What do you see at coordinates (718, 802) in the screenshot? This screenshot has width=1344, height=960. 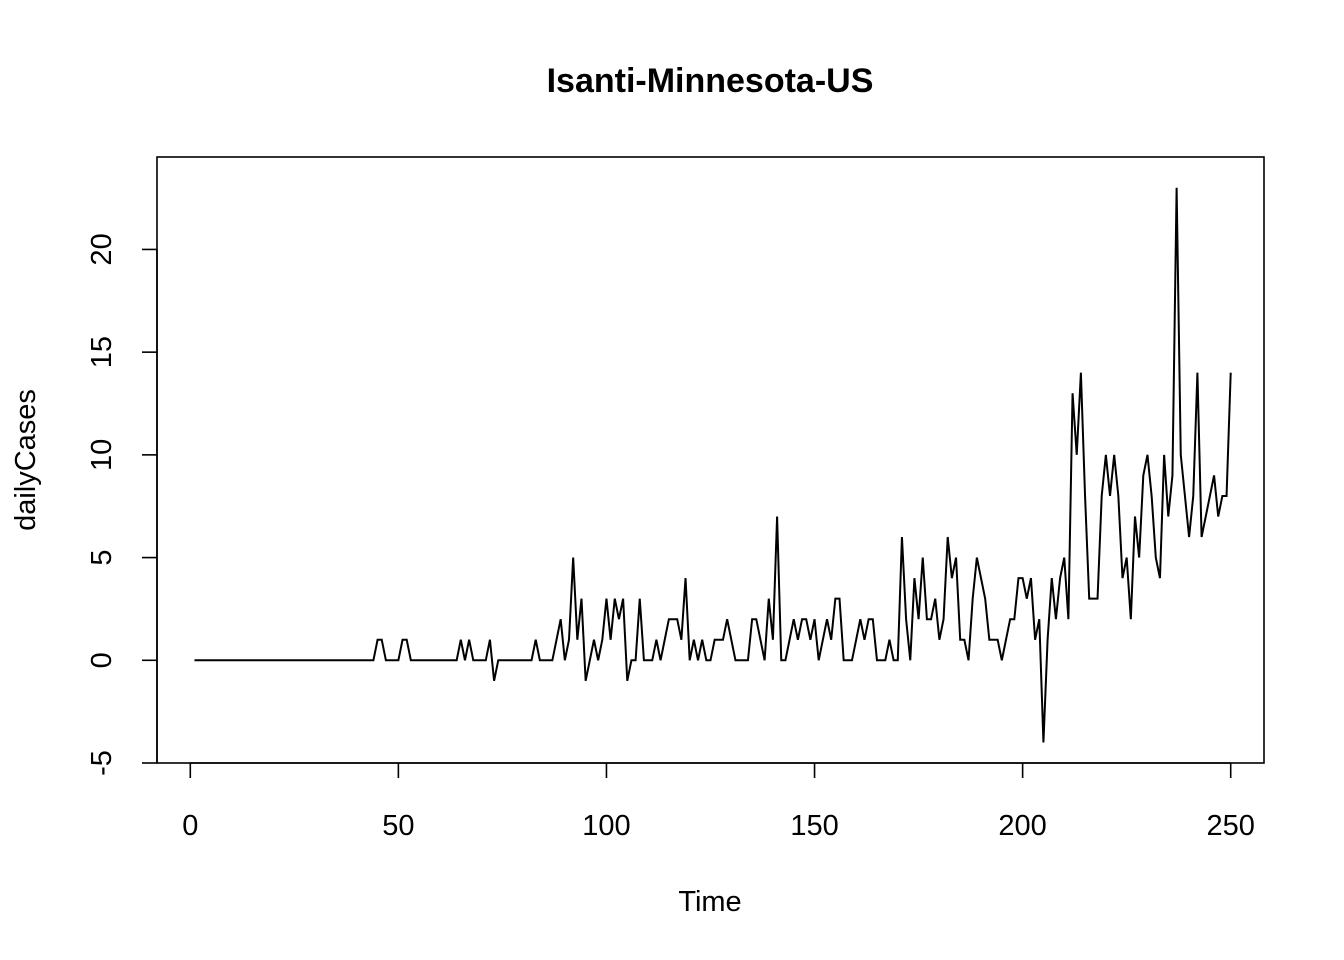 I see `x-axis: 0 50 100 150 200 250` at bounding box center [718, 802].